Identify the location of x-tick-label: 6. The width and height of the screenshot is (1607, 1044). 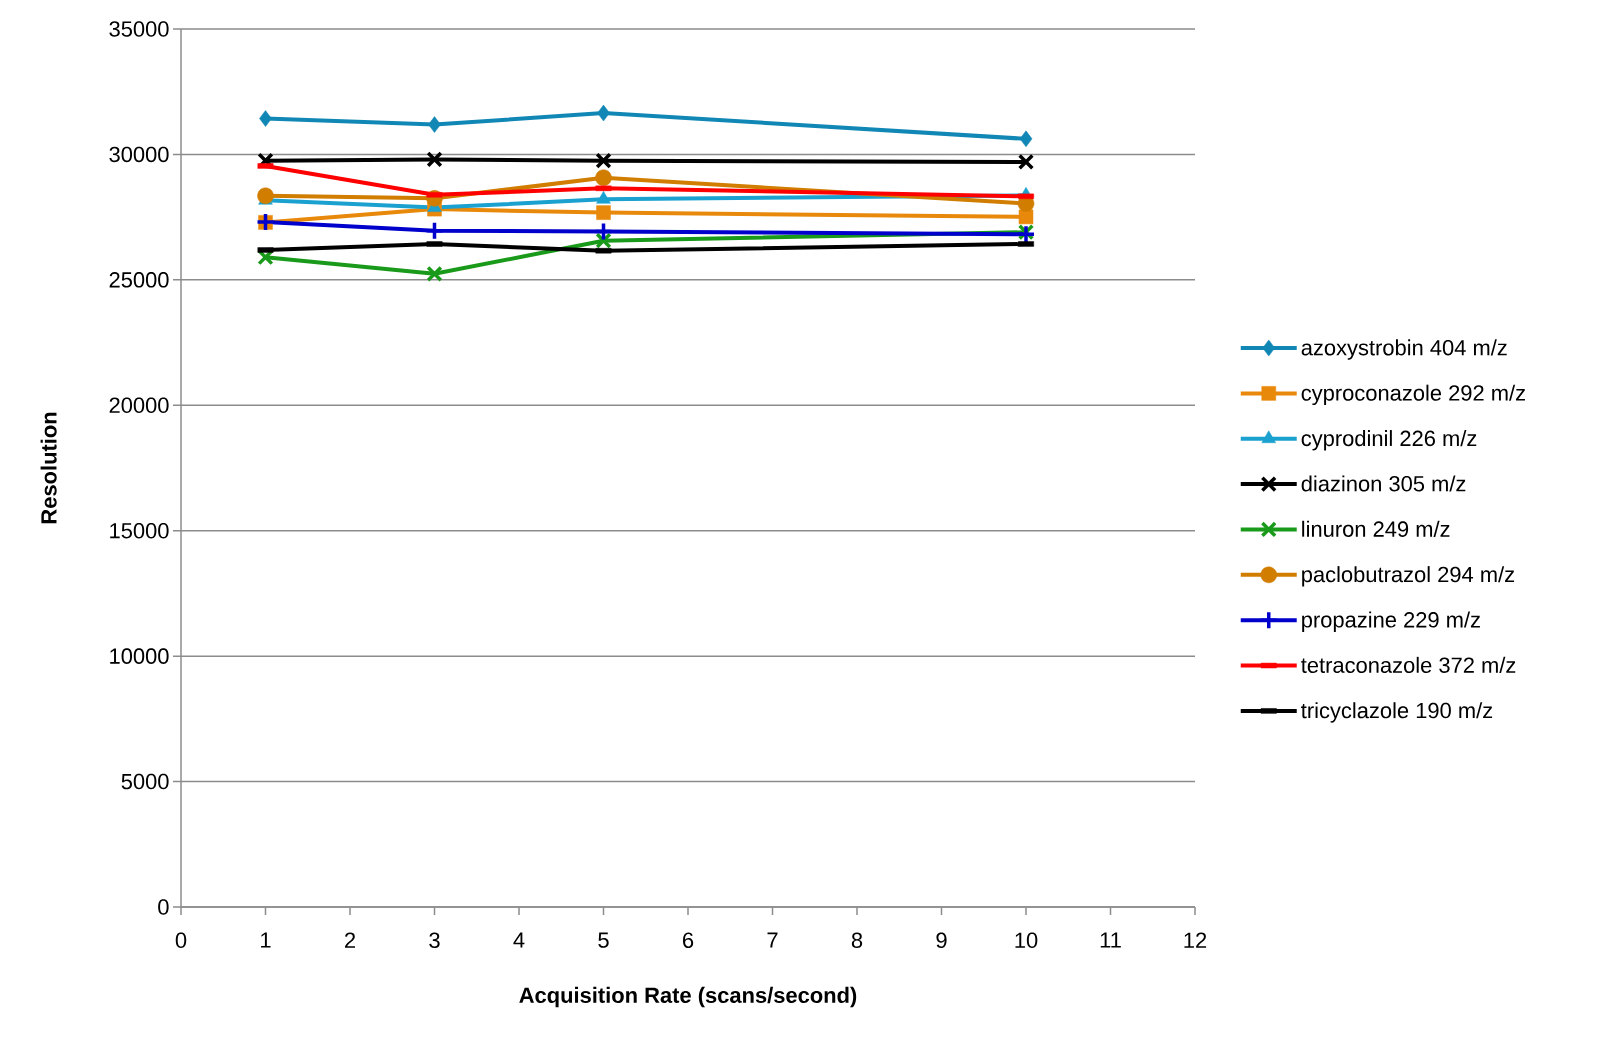
(688, 940).